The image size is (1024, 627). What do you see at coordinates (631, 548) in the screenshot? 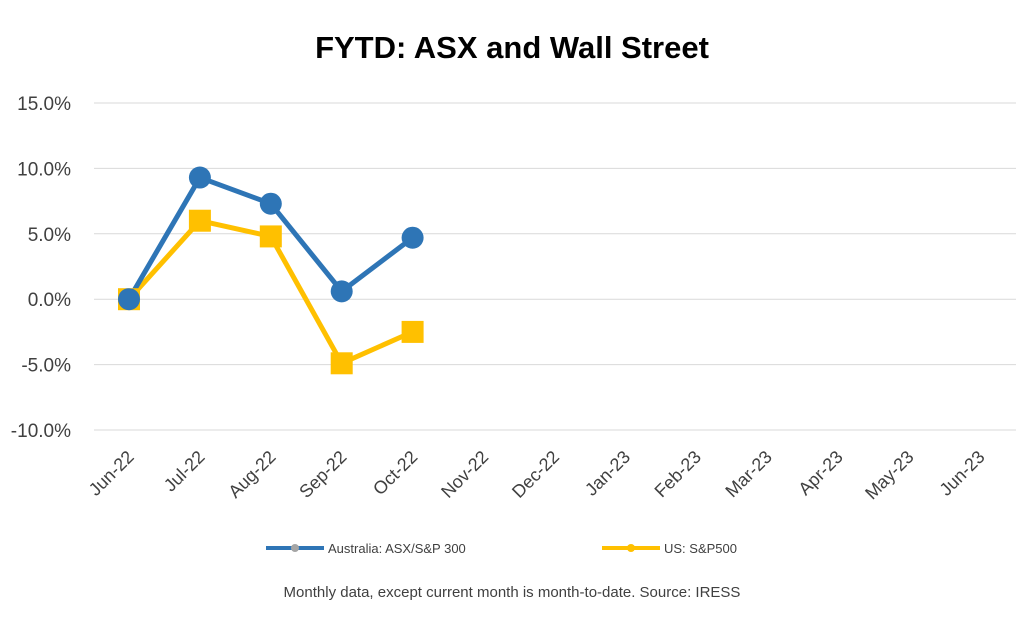
I see `legend-marker-us` at bounding box center [631, 548].